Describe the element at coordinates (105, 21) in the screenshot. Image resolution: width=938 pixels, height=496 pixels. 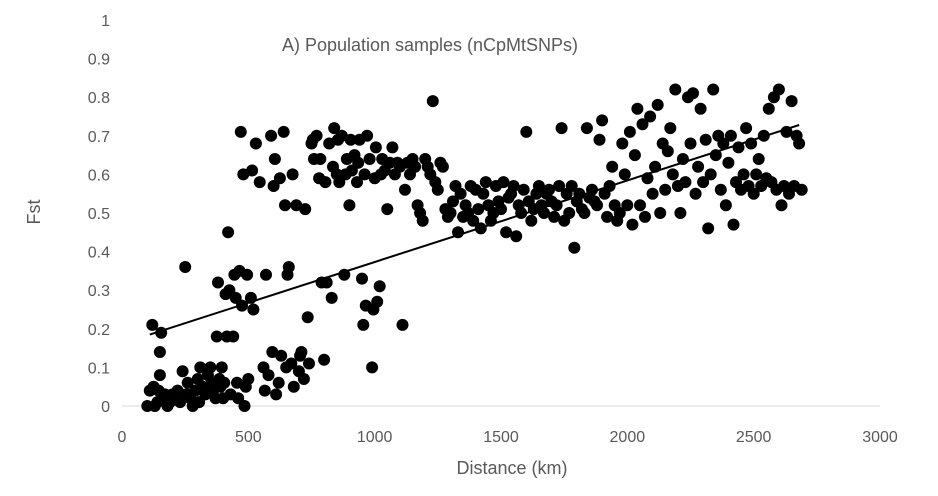
I see `y-tick-label: 1` at that location.